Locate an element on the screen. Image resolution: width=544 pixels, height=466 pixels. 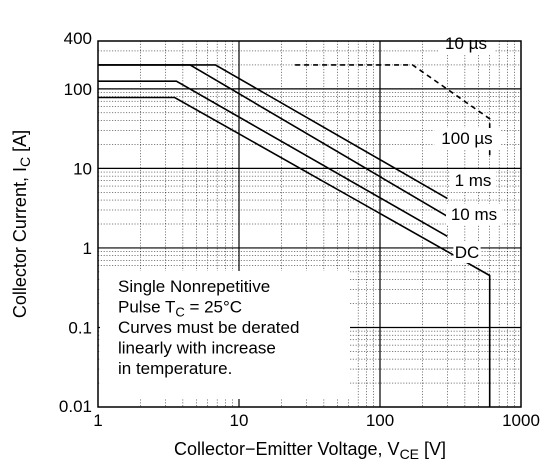
note-line: in temperature. is located at coordinates (175, 368).